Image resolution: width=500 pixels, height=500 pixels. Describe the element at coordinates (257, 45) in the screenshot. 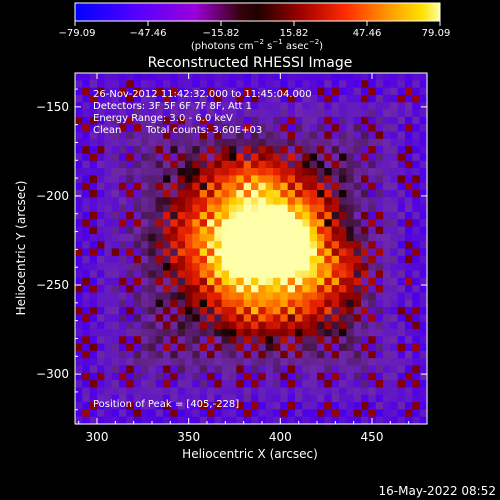

I see `colorbar-unit-label: (photons cm−2 s−1 asec−2)` at that location.